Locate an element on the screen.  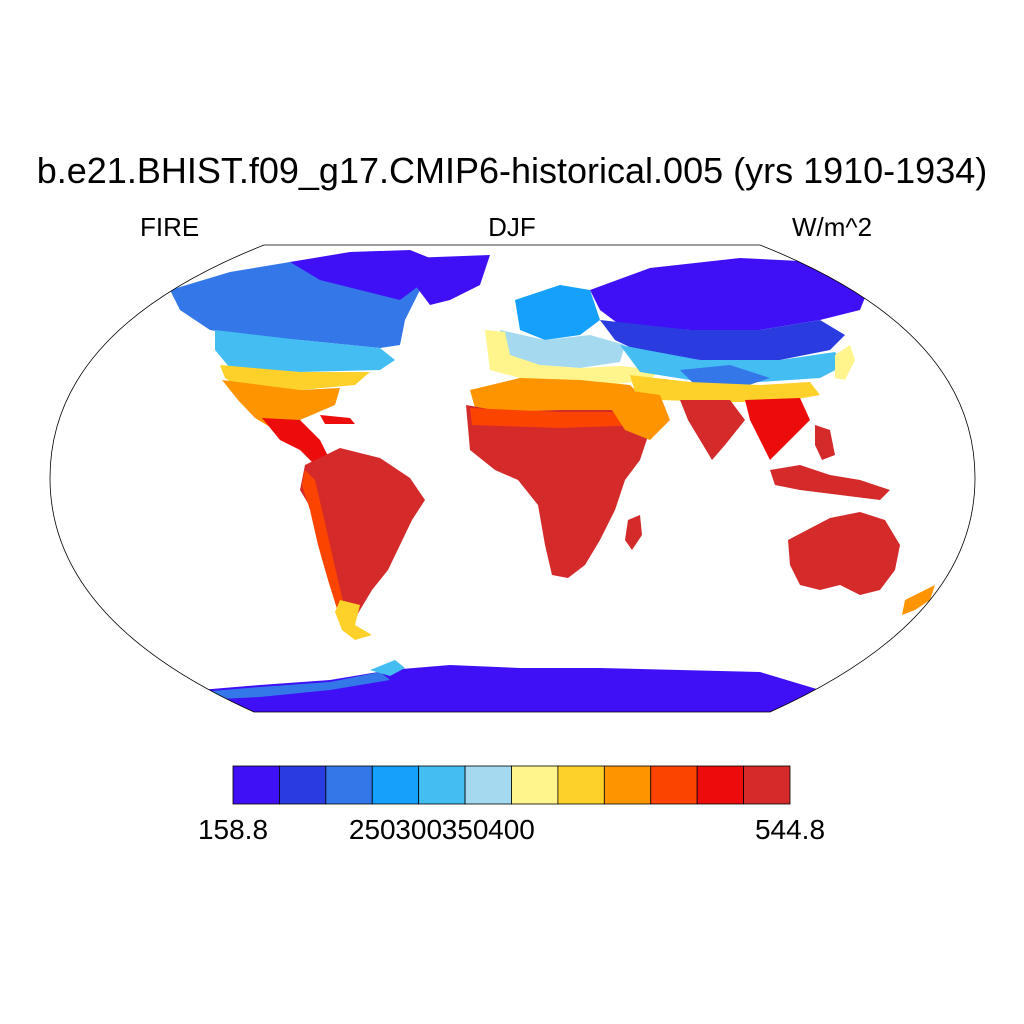
middle-east is located at coordinates (640, 414).